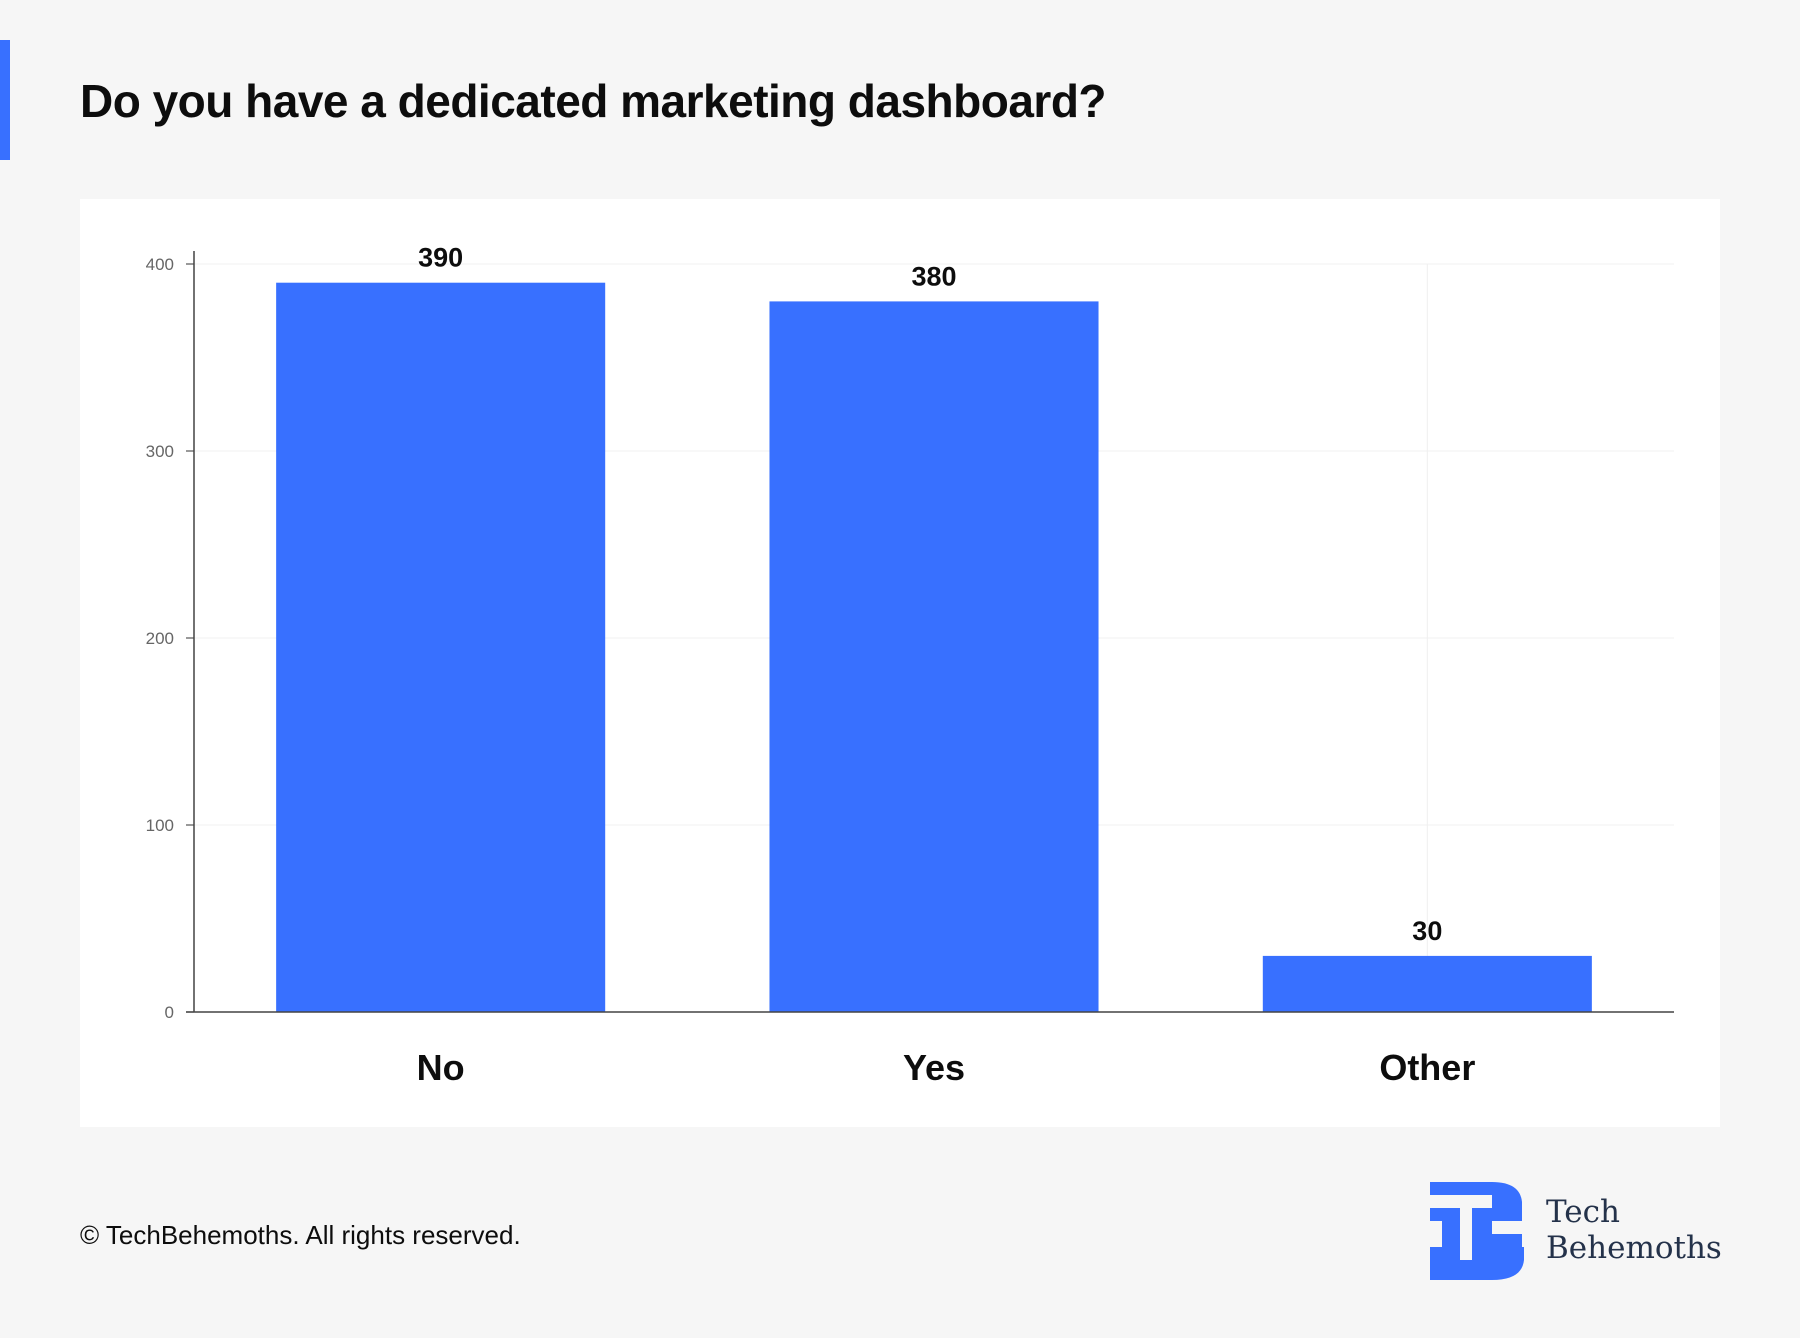 The height and width of the screenshot is (1338, 1800). I want to click on y-tick-label: 0, so click(169, 1012).